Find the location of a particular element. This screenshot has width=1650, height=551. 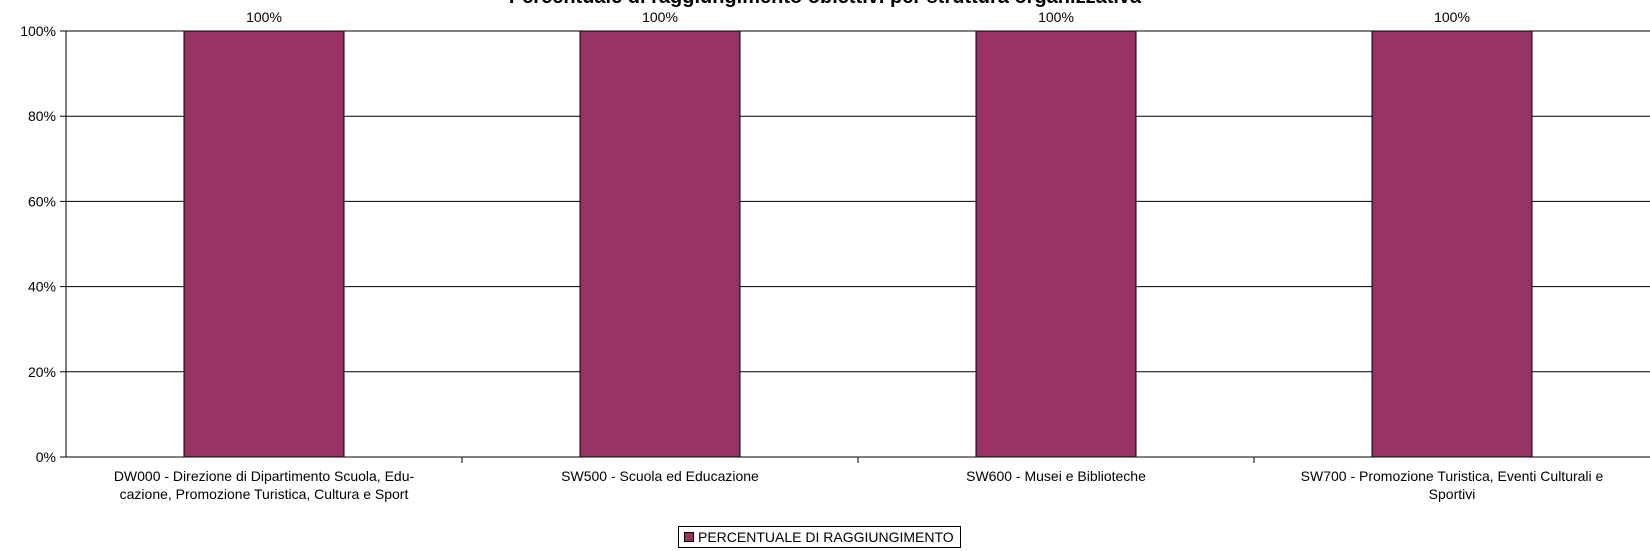

y-tick-label: 40% is located at coordinates (42, 287).